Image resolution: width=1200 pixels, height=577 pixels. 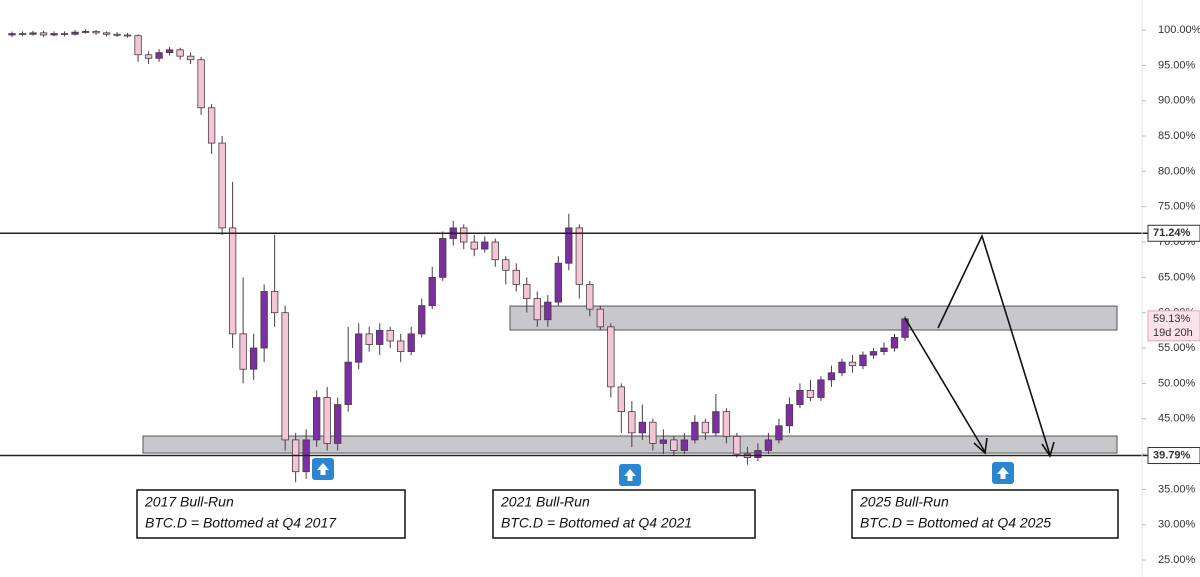 What do you see at coordinates (1177, 419) in the screenshot?
I see `y-tick-label: 45.00%` at bounding box center [1177, 419].